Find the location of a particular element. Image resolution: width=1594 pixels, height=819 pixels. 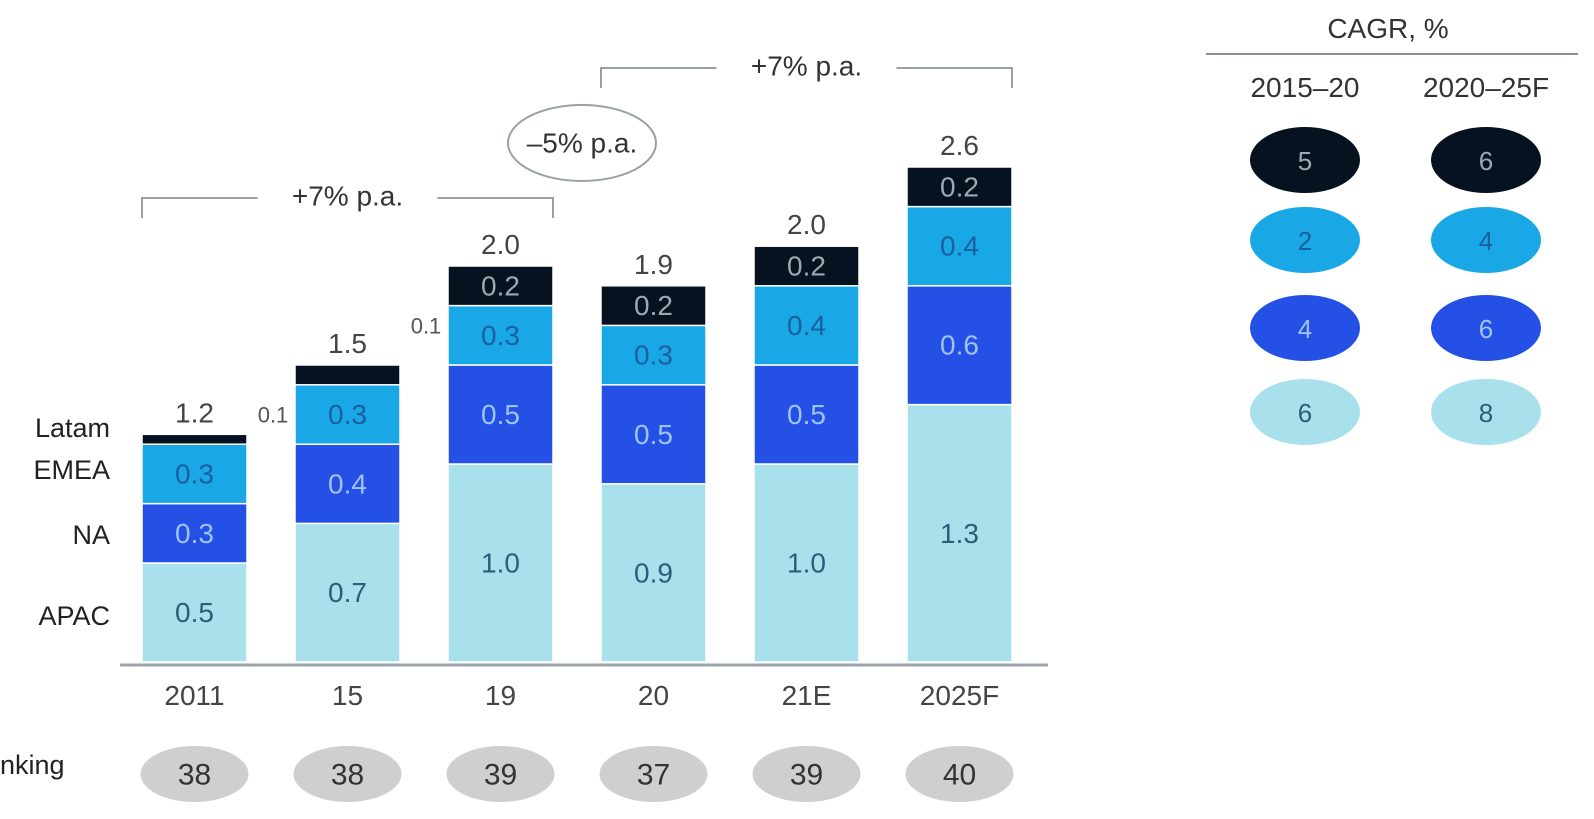

ranking-value-21e: 39 is located at coordinates (806, 775).